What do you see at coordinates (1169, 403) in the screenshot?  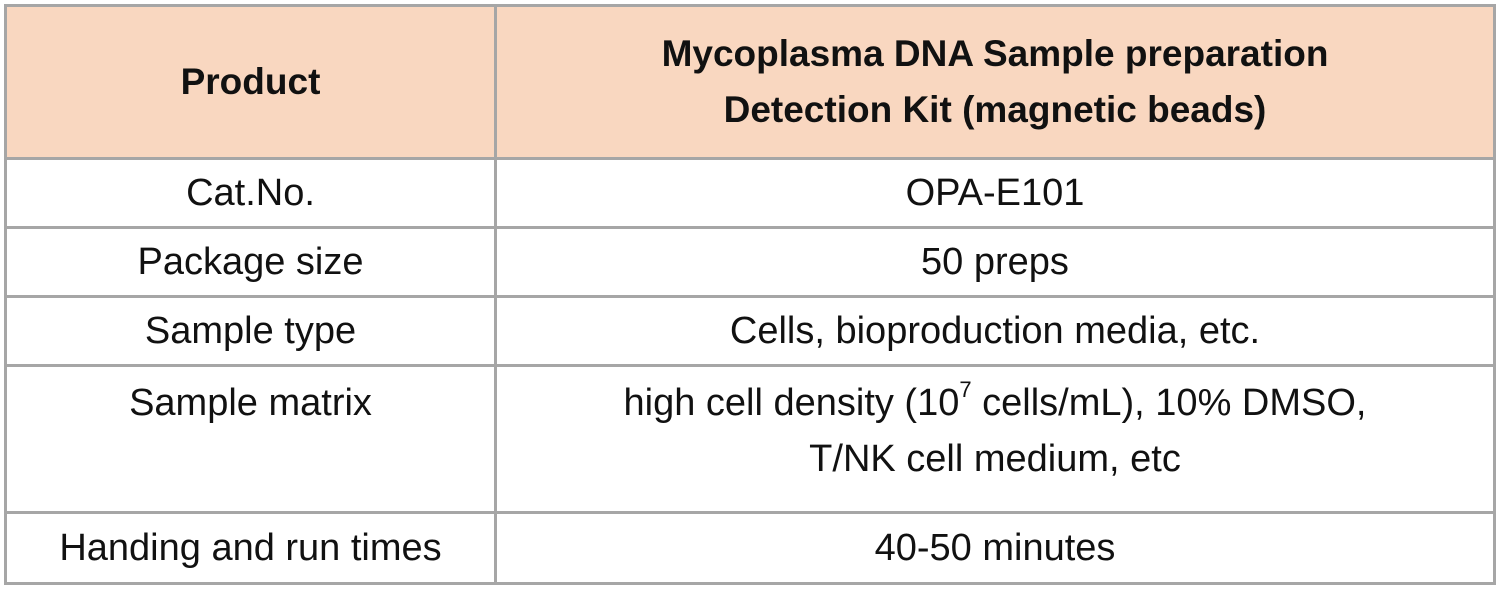 I see `row-value-post: cells/mL), 10% DMSO,` at bounding box center [1169, 403].